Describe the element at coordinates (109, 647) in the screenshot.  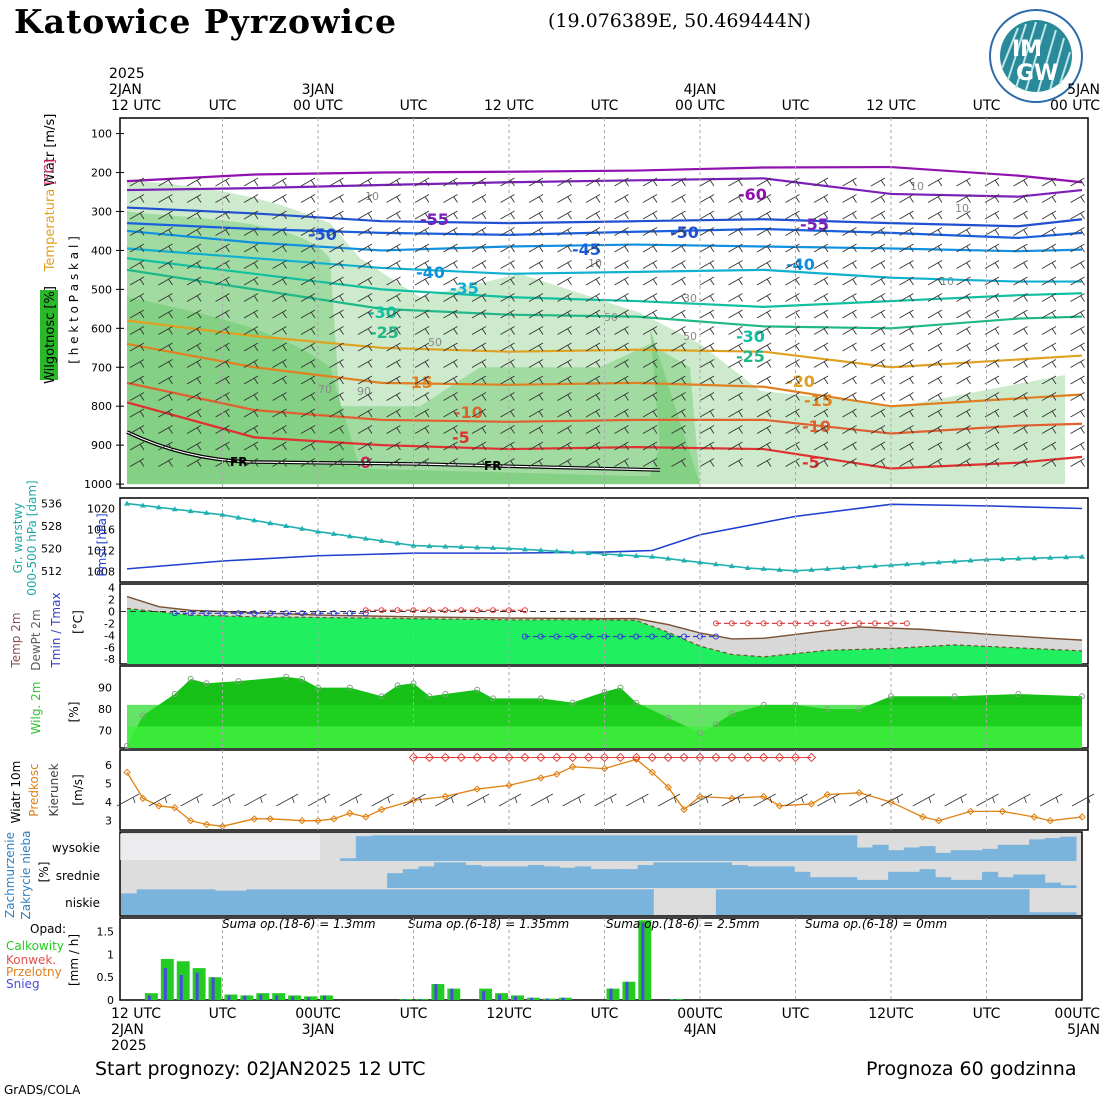
I see `temp-tick-label: -6` at that location.